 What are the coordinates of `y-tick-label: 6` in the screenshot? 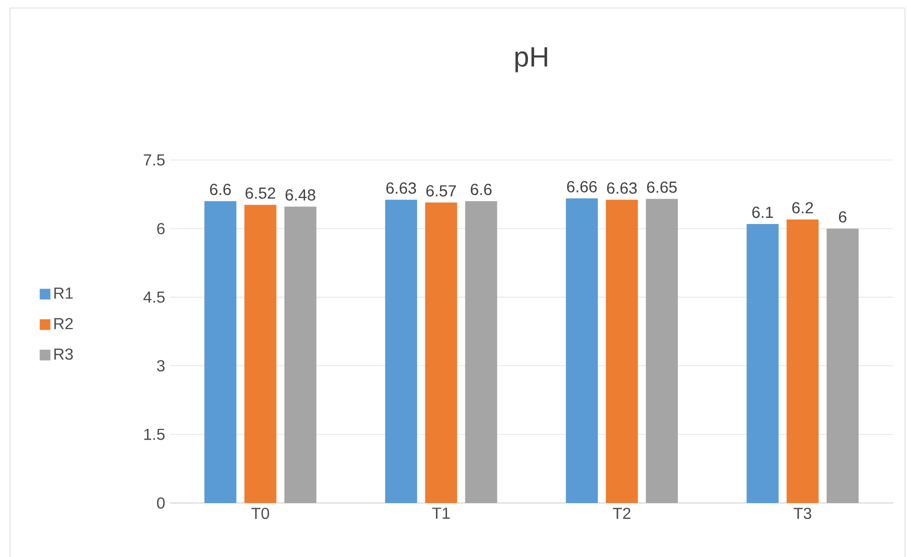 It's located at (161, 228).